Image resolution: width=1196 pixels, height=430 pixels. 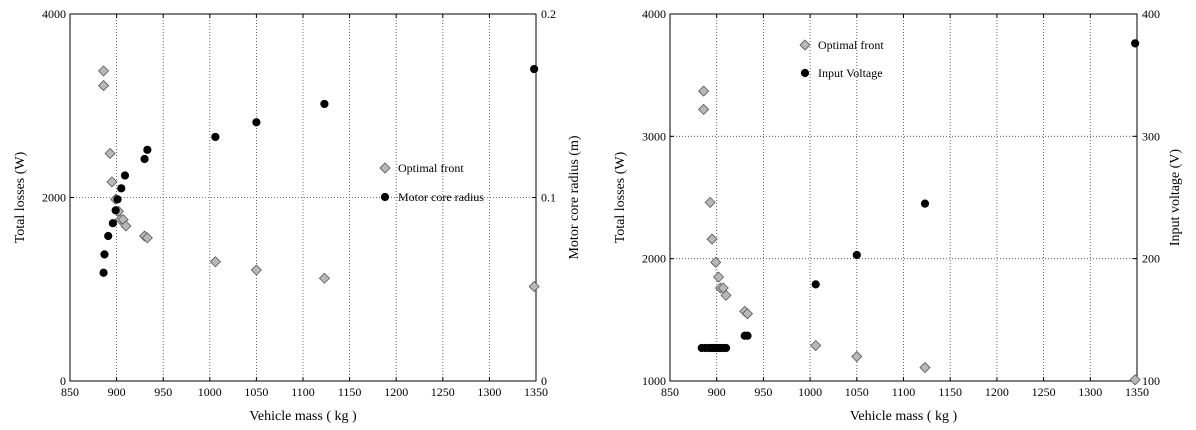 What do you see at coordinates (654, 136) in the screenshot?
I see `y-left-tick-label: 3000` at bounding box center [654, 136].